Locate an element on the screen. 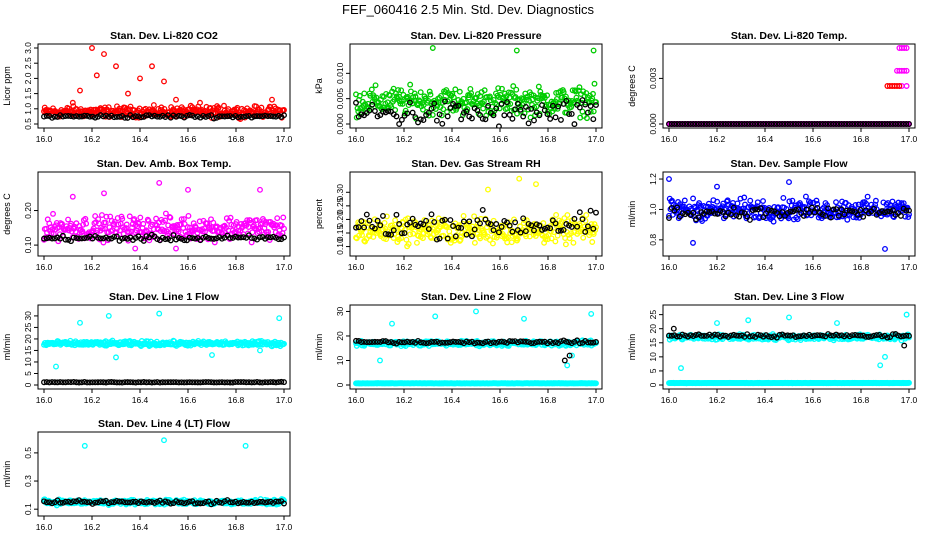 Image resolution: width=936 pixels, height=540 pixels. points is located at coordinates (789, 349).